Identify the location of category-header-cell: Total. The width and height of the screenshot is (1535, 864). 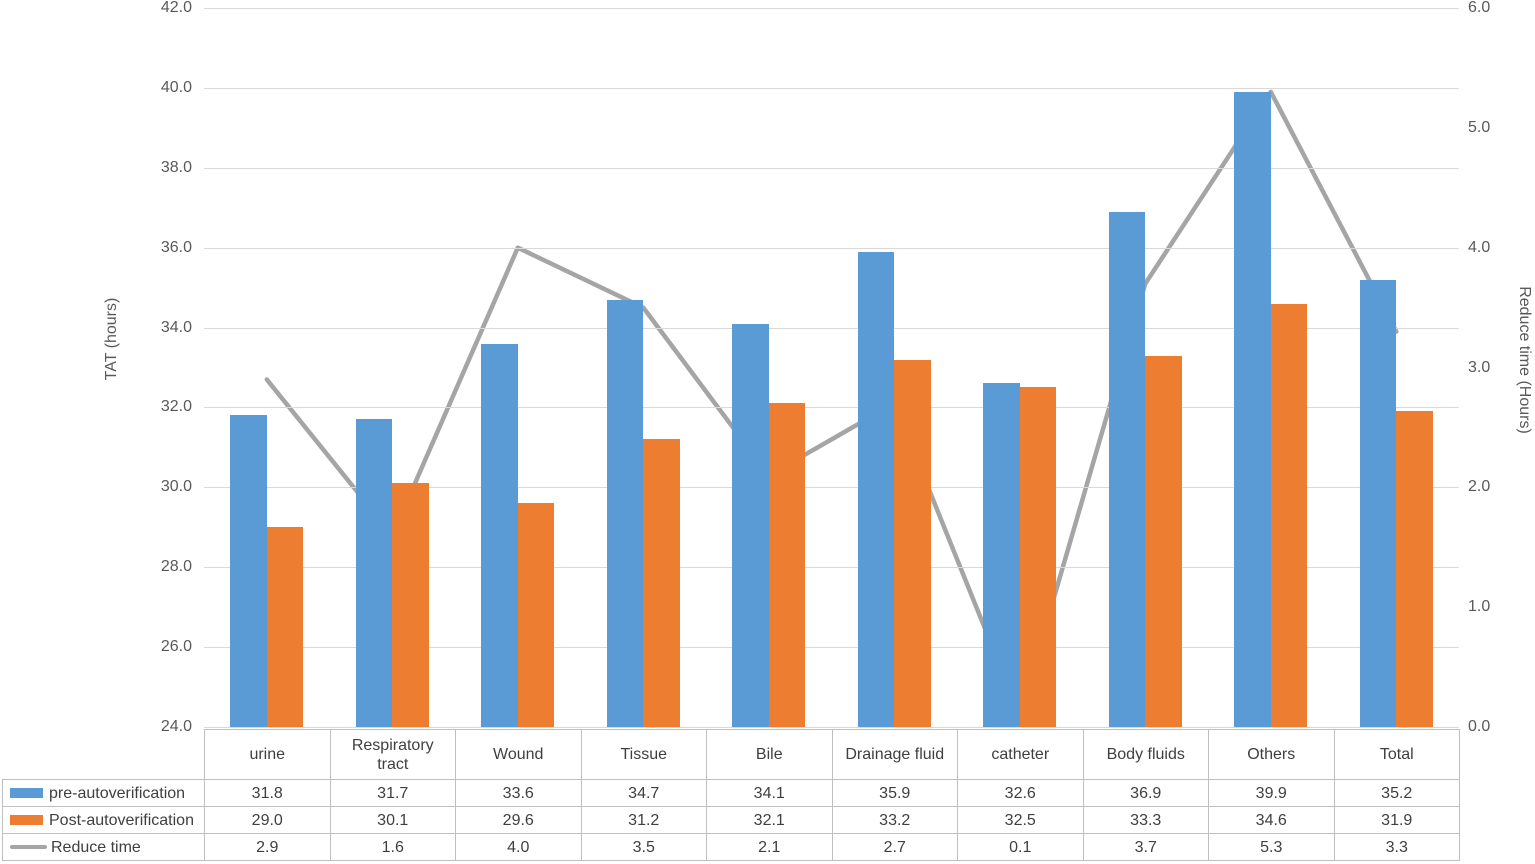
(1396, 754).